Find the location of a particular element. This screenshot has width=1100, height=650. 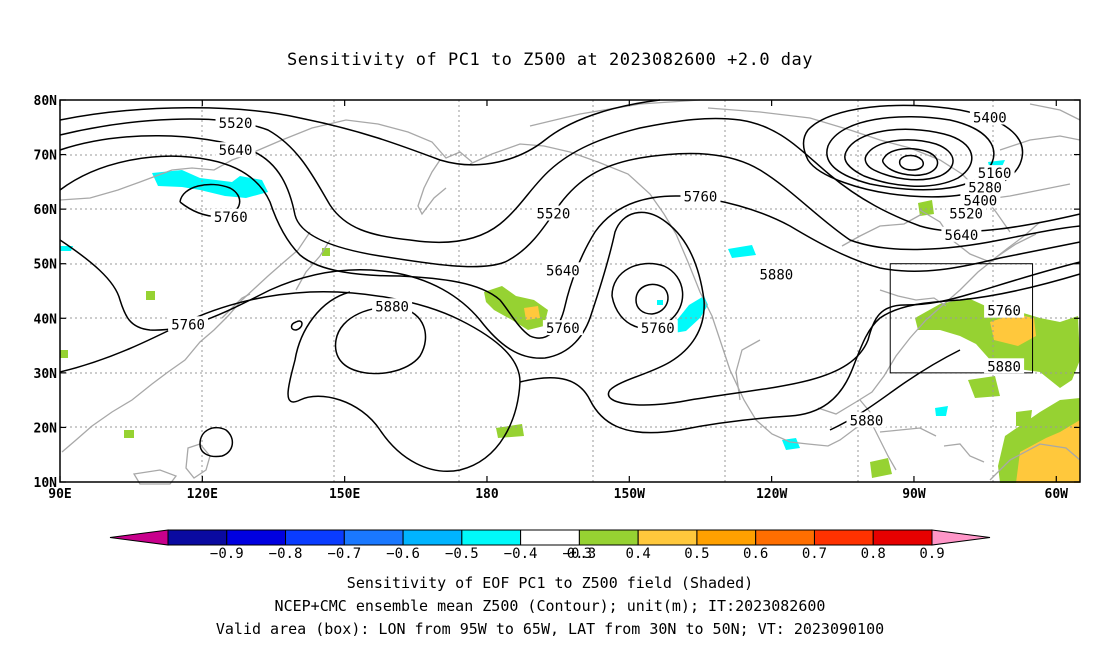

colorbar-label: 0.6 is located at coordinates (755, 554).